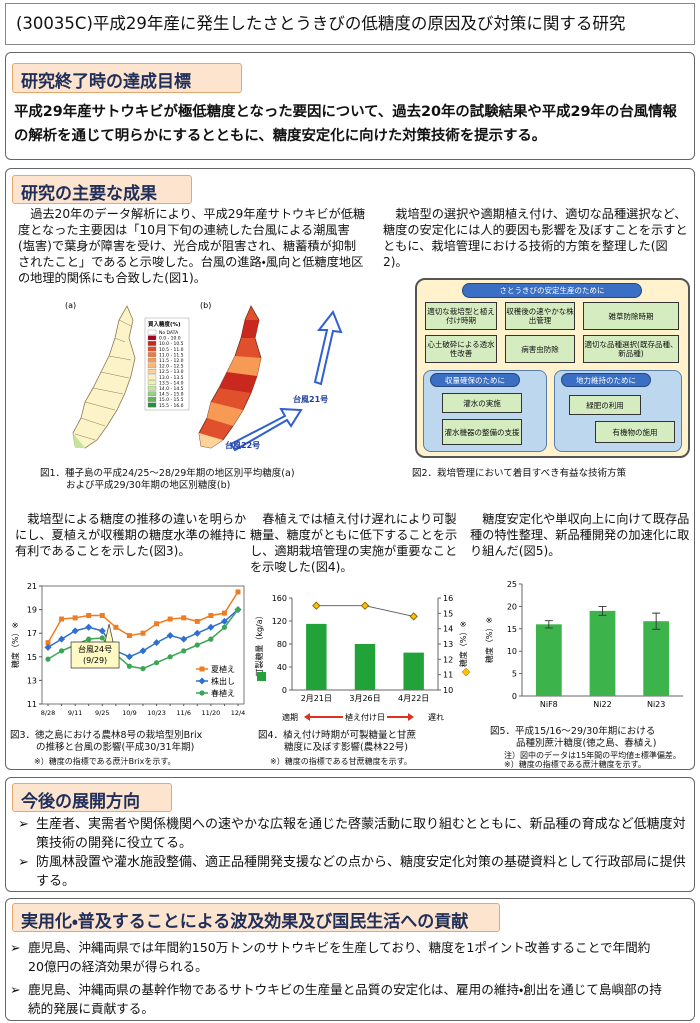 The image size is (700, 1023). Describe the element at coordinates (171, 378) in the screenshot. I see `legend-label: 13.0 - 13.5` at that location.